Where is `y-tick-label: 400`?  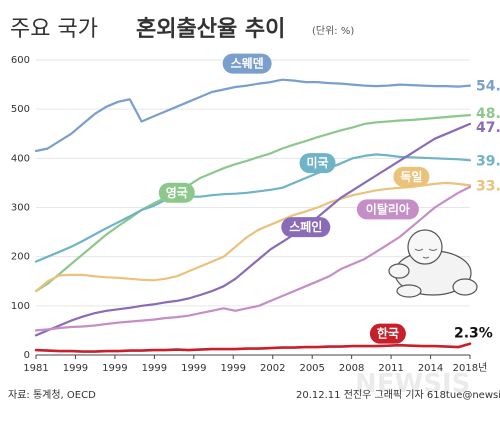
y-tick-label: 400 is located at coordinates (20, 158).